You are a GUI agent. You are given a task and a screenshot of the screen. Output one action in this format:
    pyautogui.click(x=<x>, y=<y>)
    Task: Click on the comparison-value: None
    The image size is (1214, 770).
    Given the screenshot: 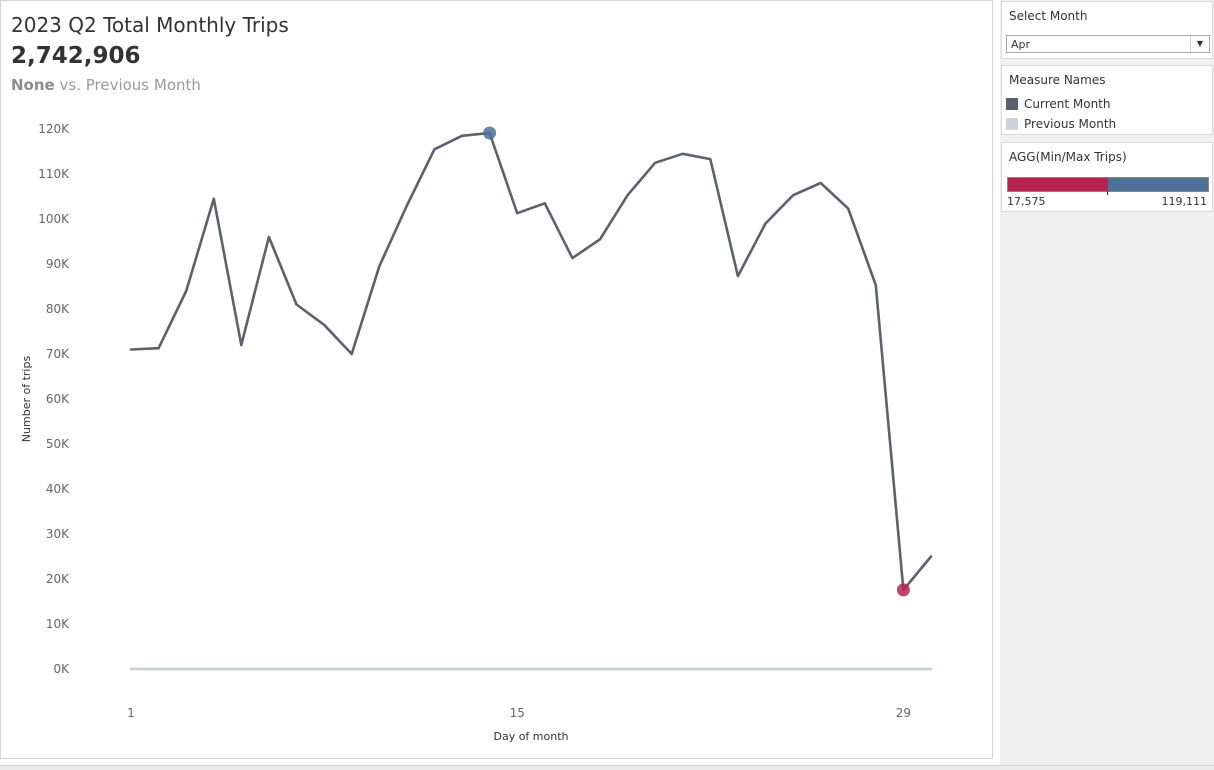 What is the action you would take?
    pyautogui.click(x=33, y=85)
    